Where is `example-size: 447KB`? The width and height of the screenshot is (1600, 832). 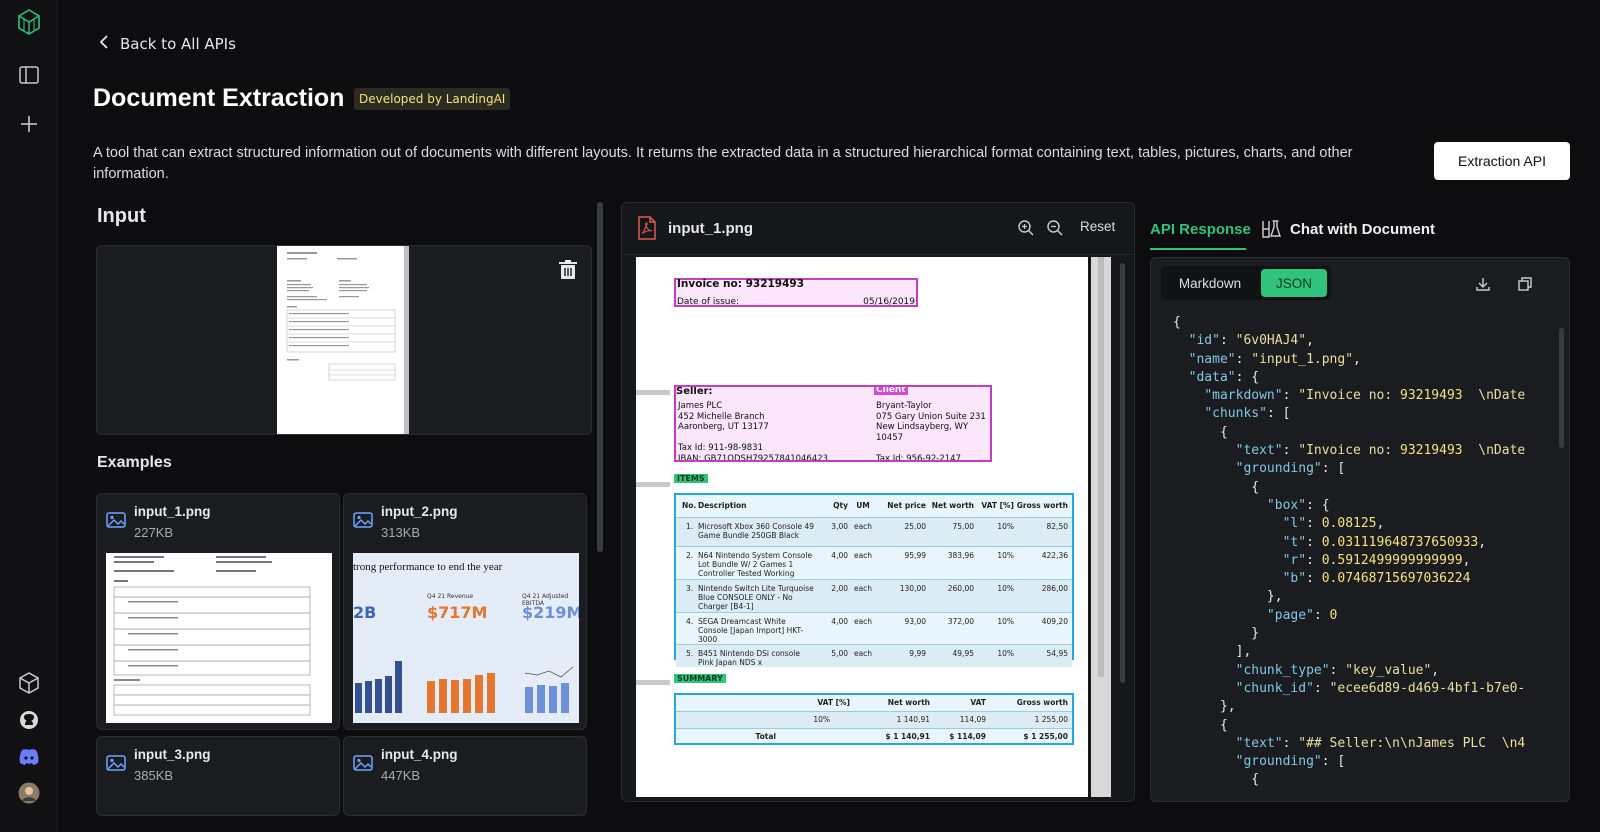
example-size: 447KB is located at coordinates (401, 775).